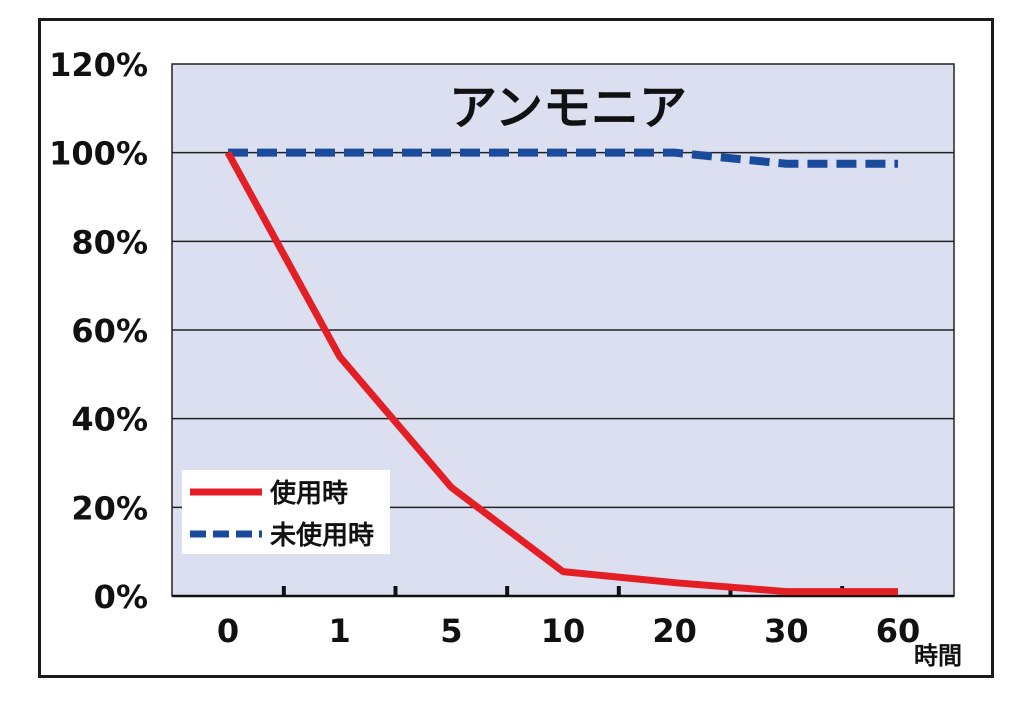 The image size is (1026, 709). Describe the element at coordinates (228, 631) in the screenshot. I see `x-tick-label: 0` at that location.